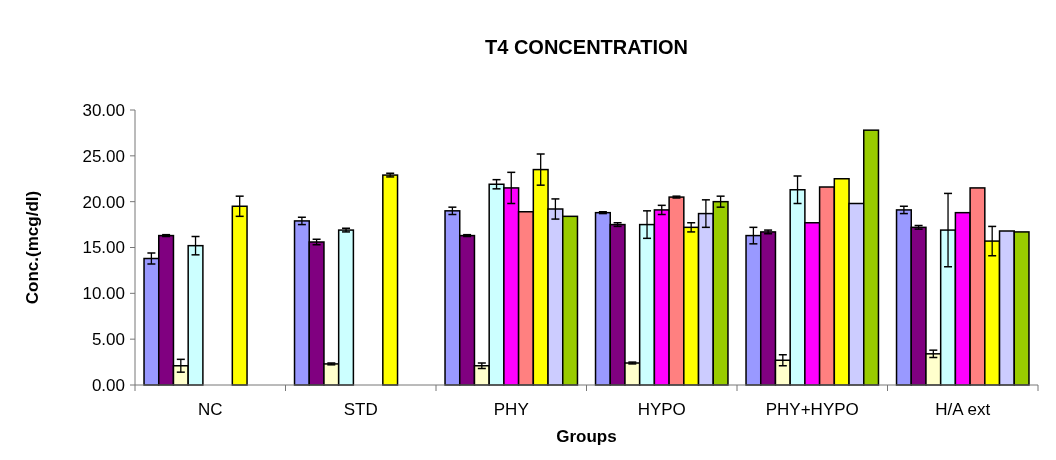 The image size is (1056, 460). I want to click on y-tick-label: 5.00, so click(108, 340).